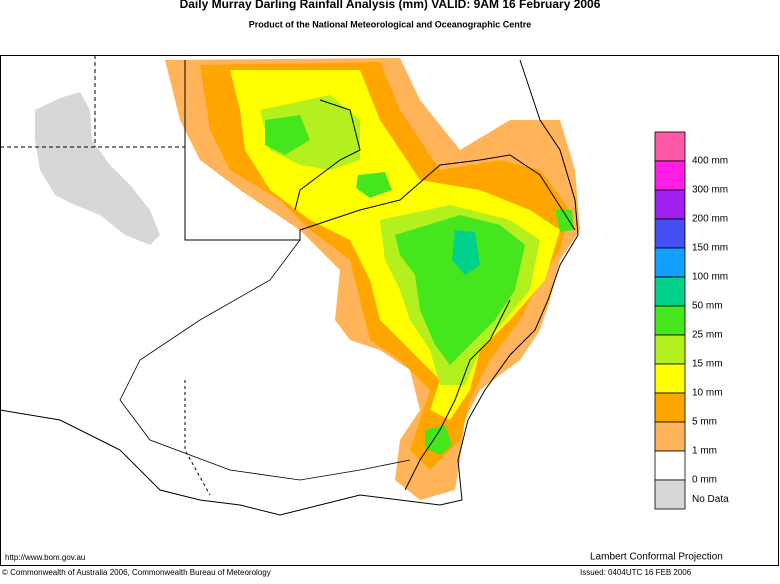 This screenshot has height=584, width=780. What do you see at coordinates (707, 364) in the screenshot?
I see `legend-label: 15 mm` at bounding box center [707, 364].